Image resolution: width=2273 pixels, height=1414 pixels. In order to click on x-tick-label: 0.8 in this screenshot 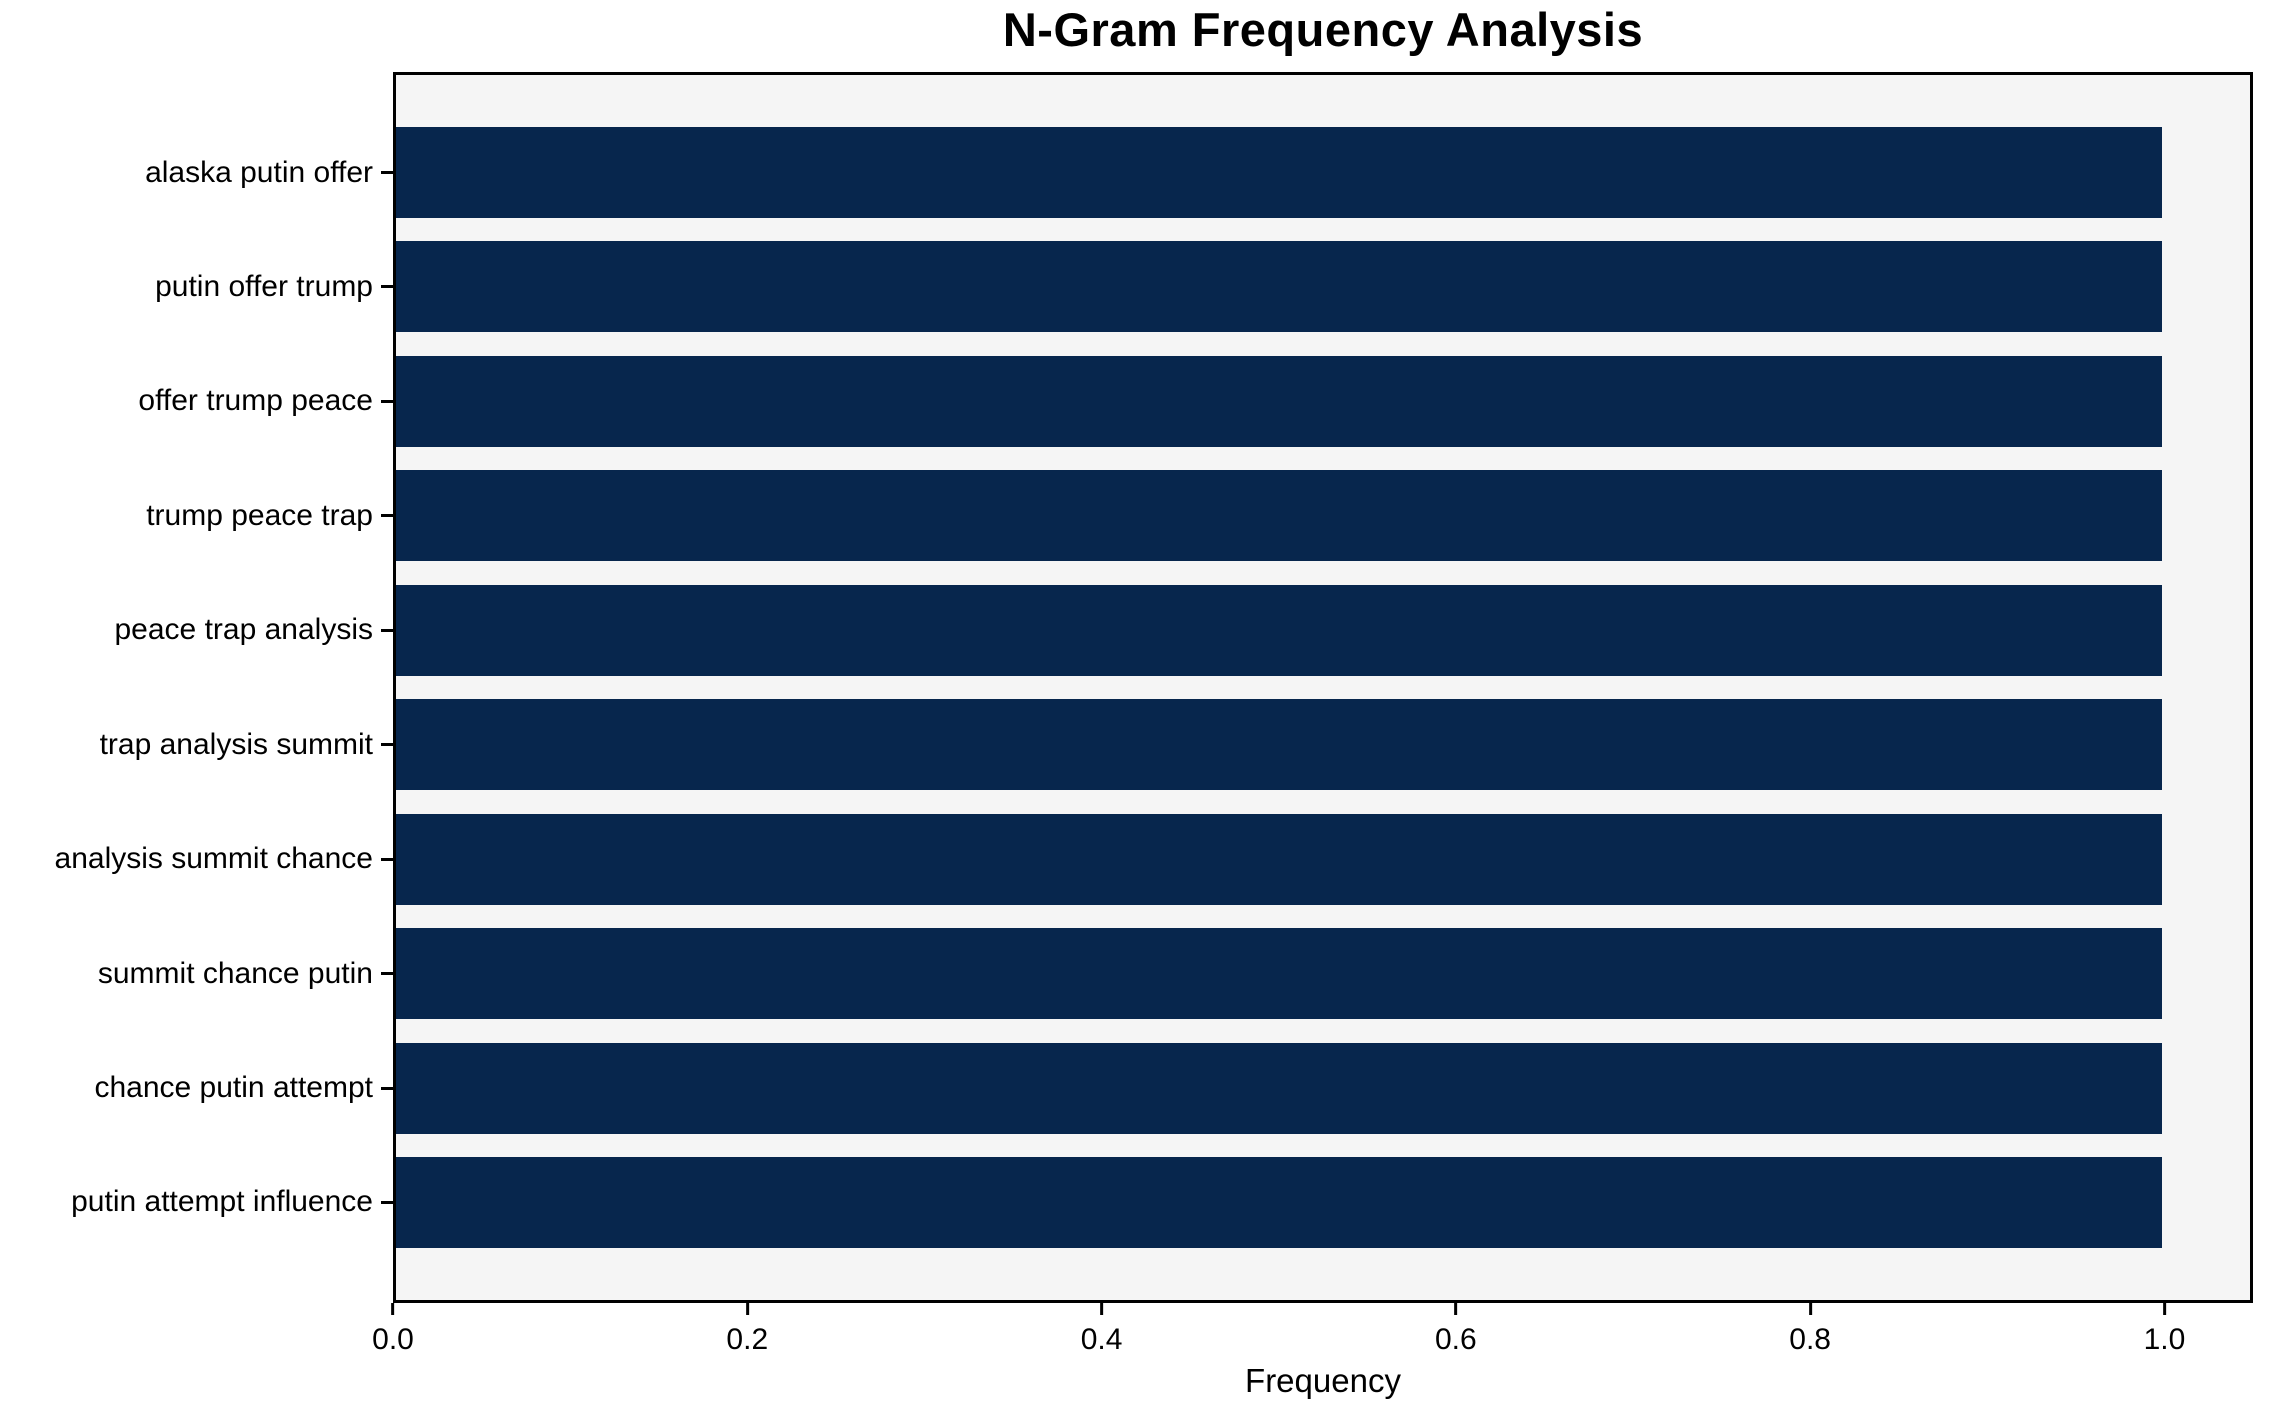, I will do `click(1810, 1339)`.